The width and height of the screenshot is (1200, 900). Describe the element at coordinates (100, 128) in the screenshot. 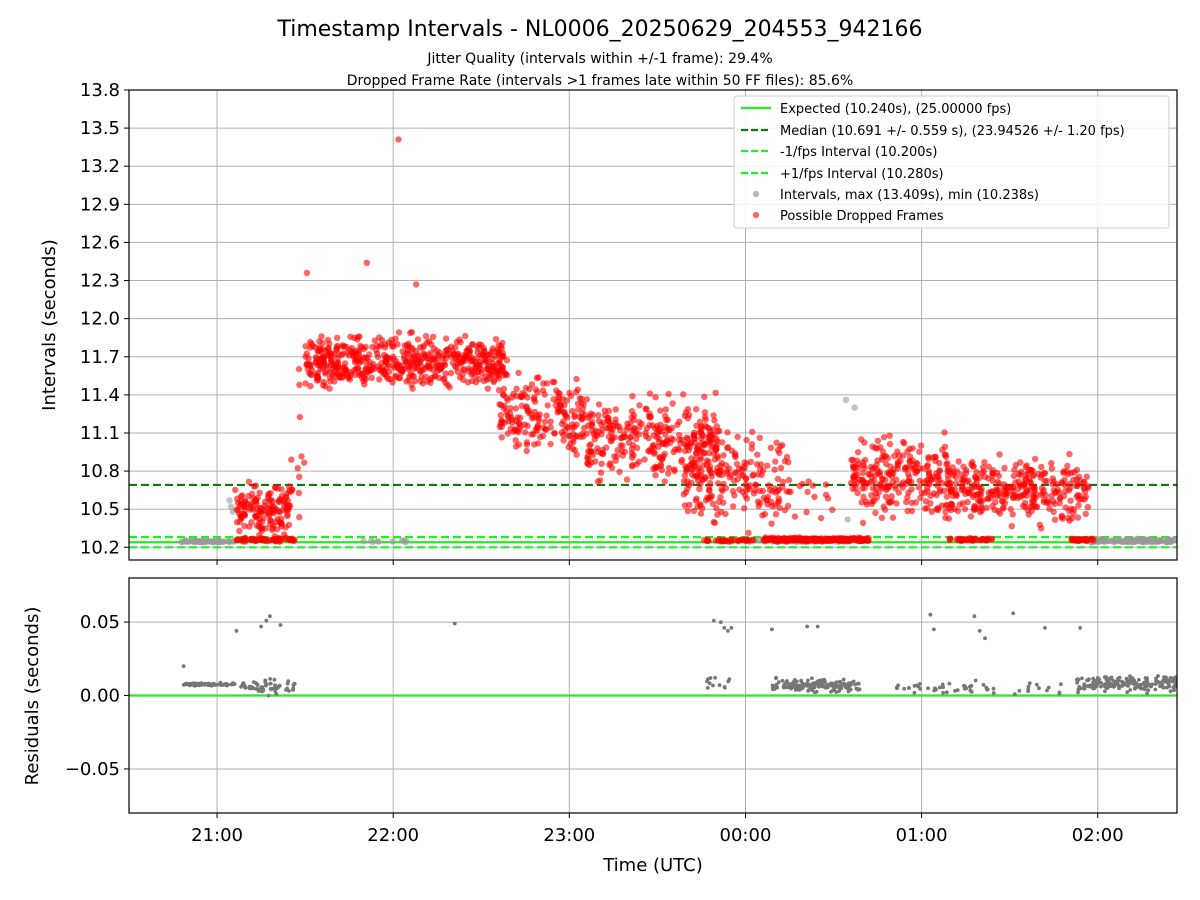

I see `top-y-tick-label: 13.5` at that location.